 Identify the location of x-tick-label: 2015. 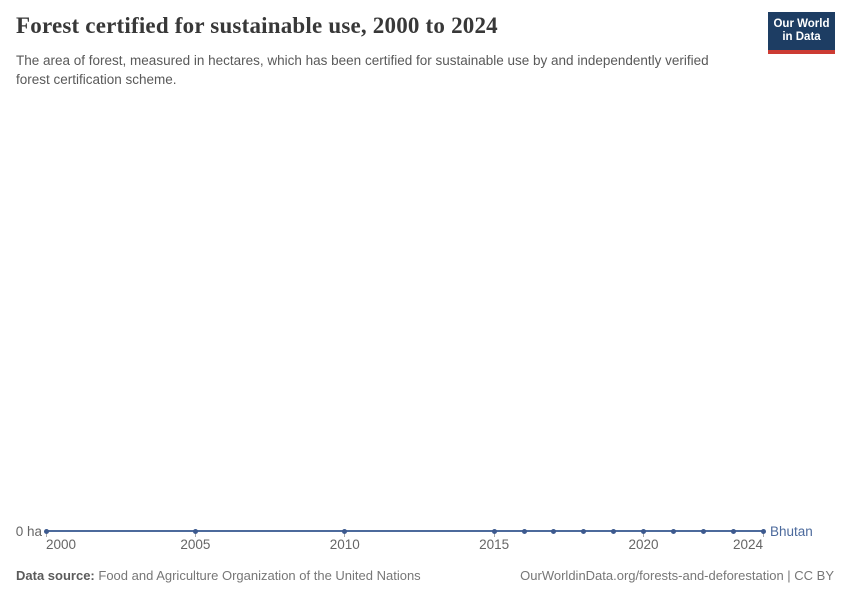
(494, 544).